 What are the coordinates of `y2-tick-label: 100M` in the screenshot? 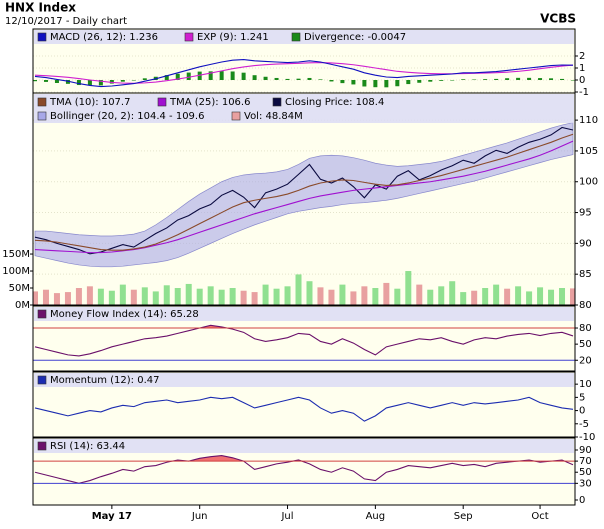 It's located at (16, 271).